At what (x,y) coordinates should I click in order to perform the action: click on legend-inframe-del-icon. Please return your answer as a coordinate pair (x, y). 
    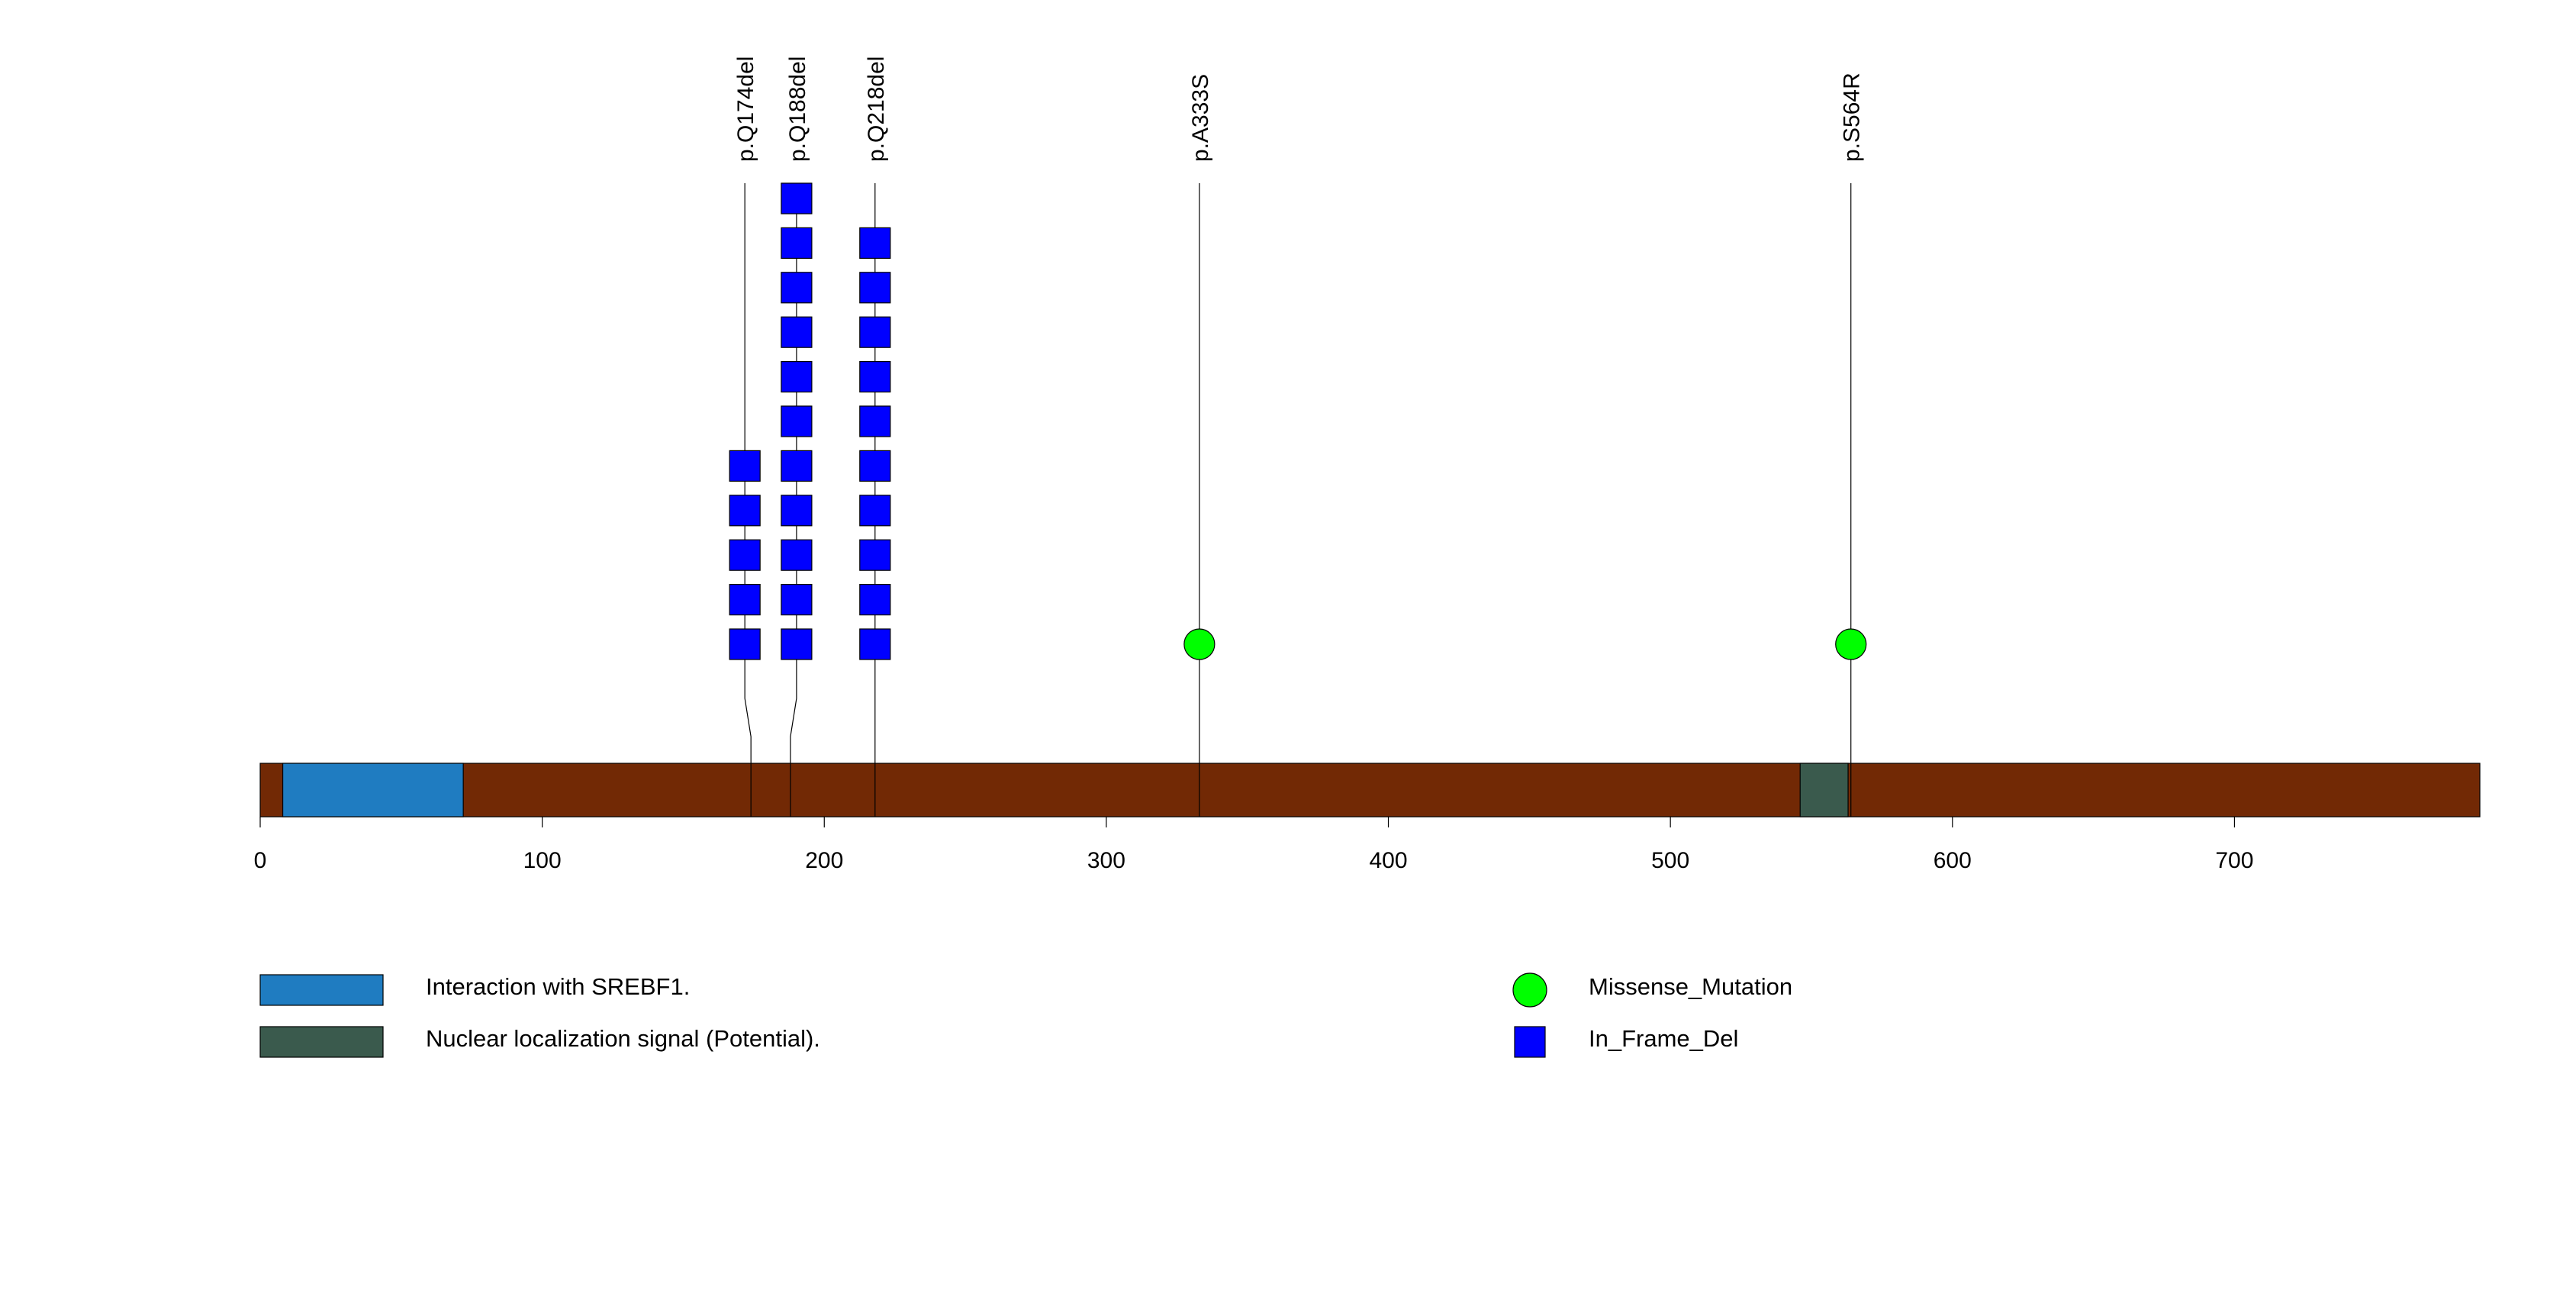
    Looking at the image, I should click on (1530, 1042).